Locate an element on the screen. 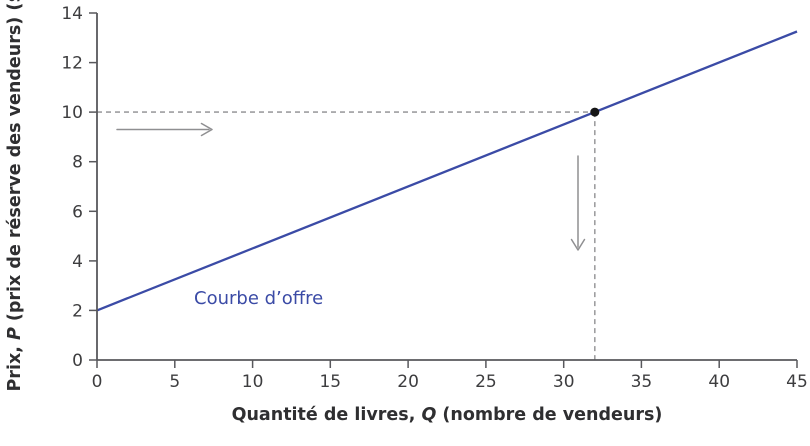  down-arrow is located at coordinates (578, 203).